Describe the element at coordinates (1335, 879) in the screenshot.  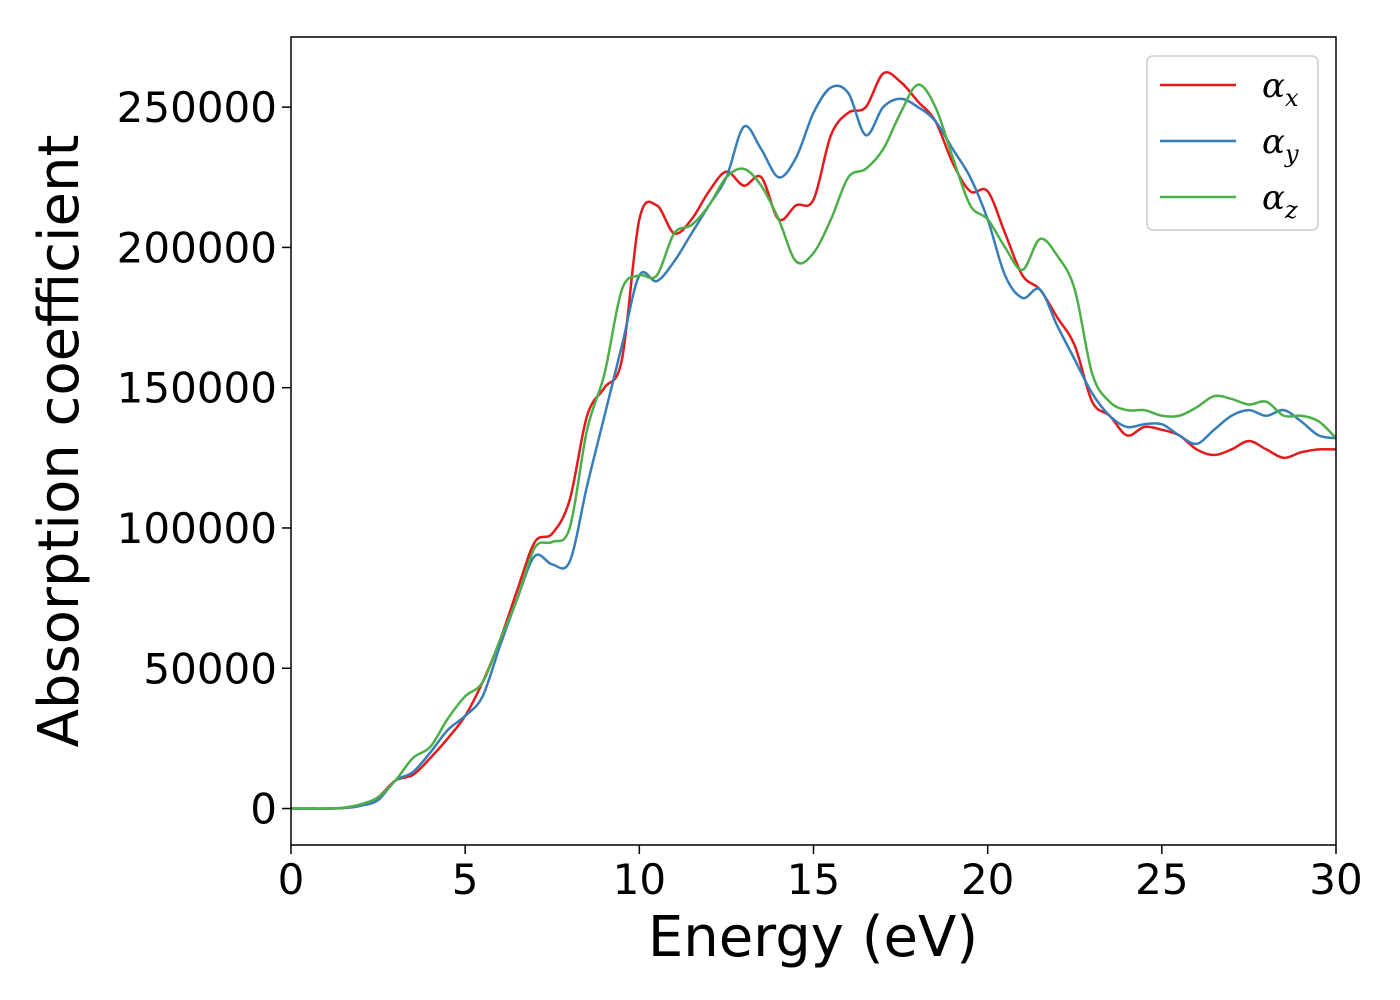
I see `x-tick-label: 30` at that location.